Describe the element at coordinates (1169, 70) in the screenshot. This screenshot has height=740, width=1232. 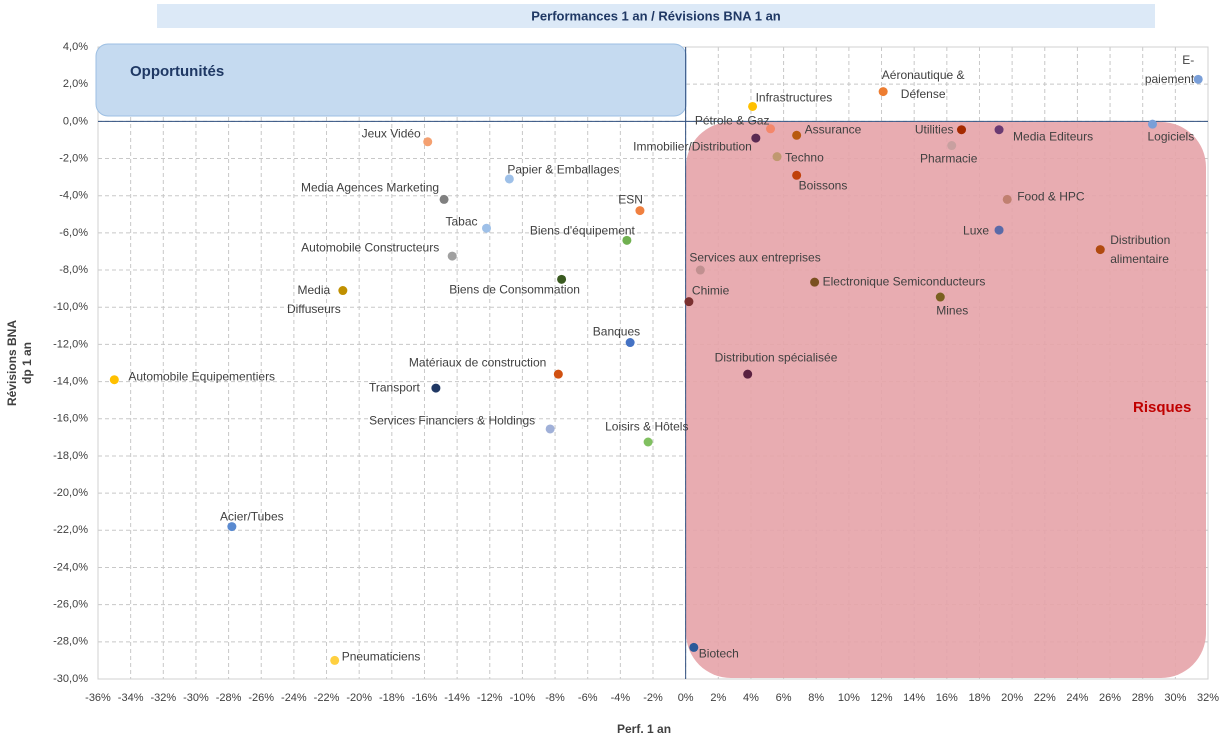
I see `point-label: E-paiement` at that location.